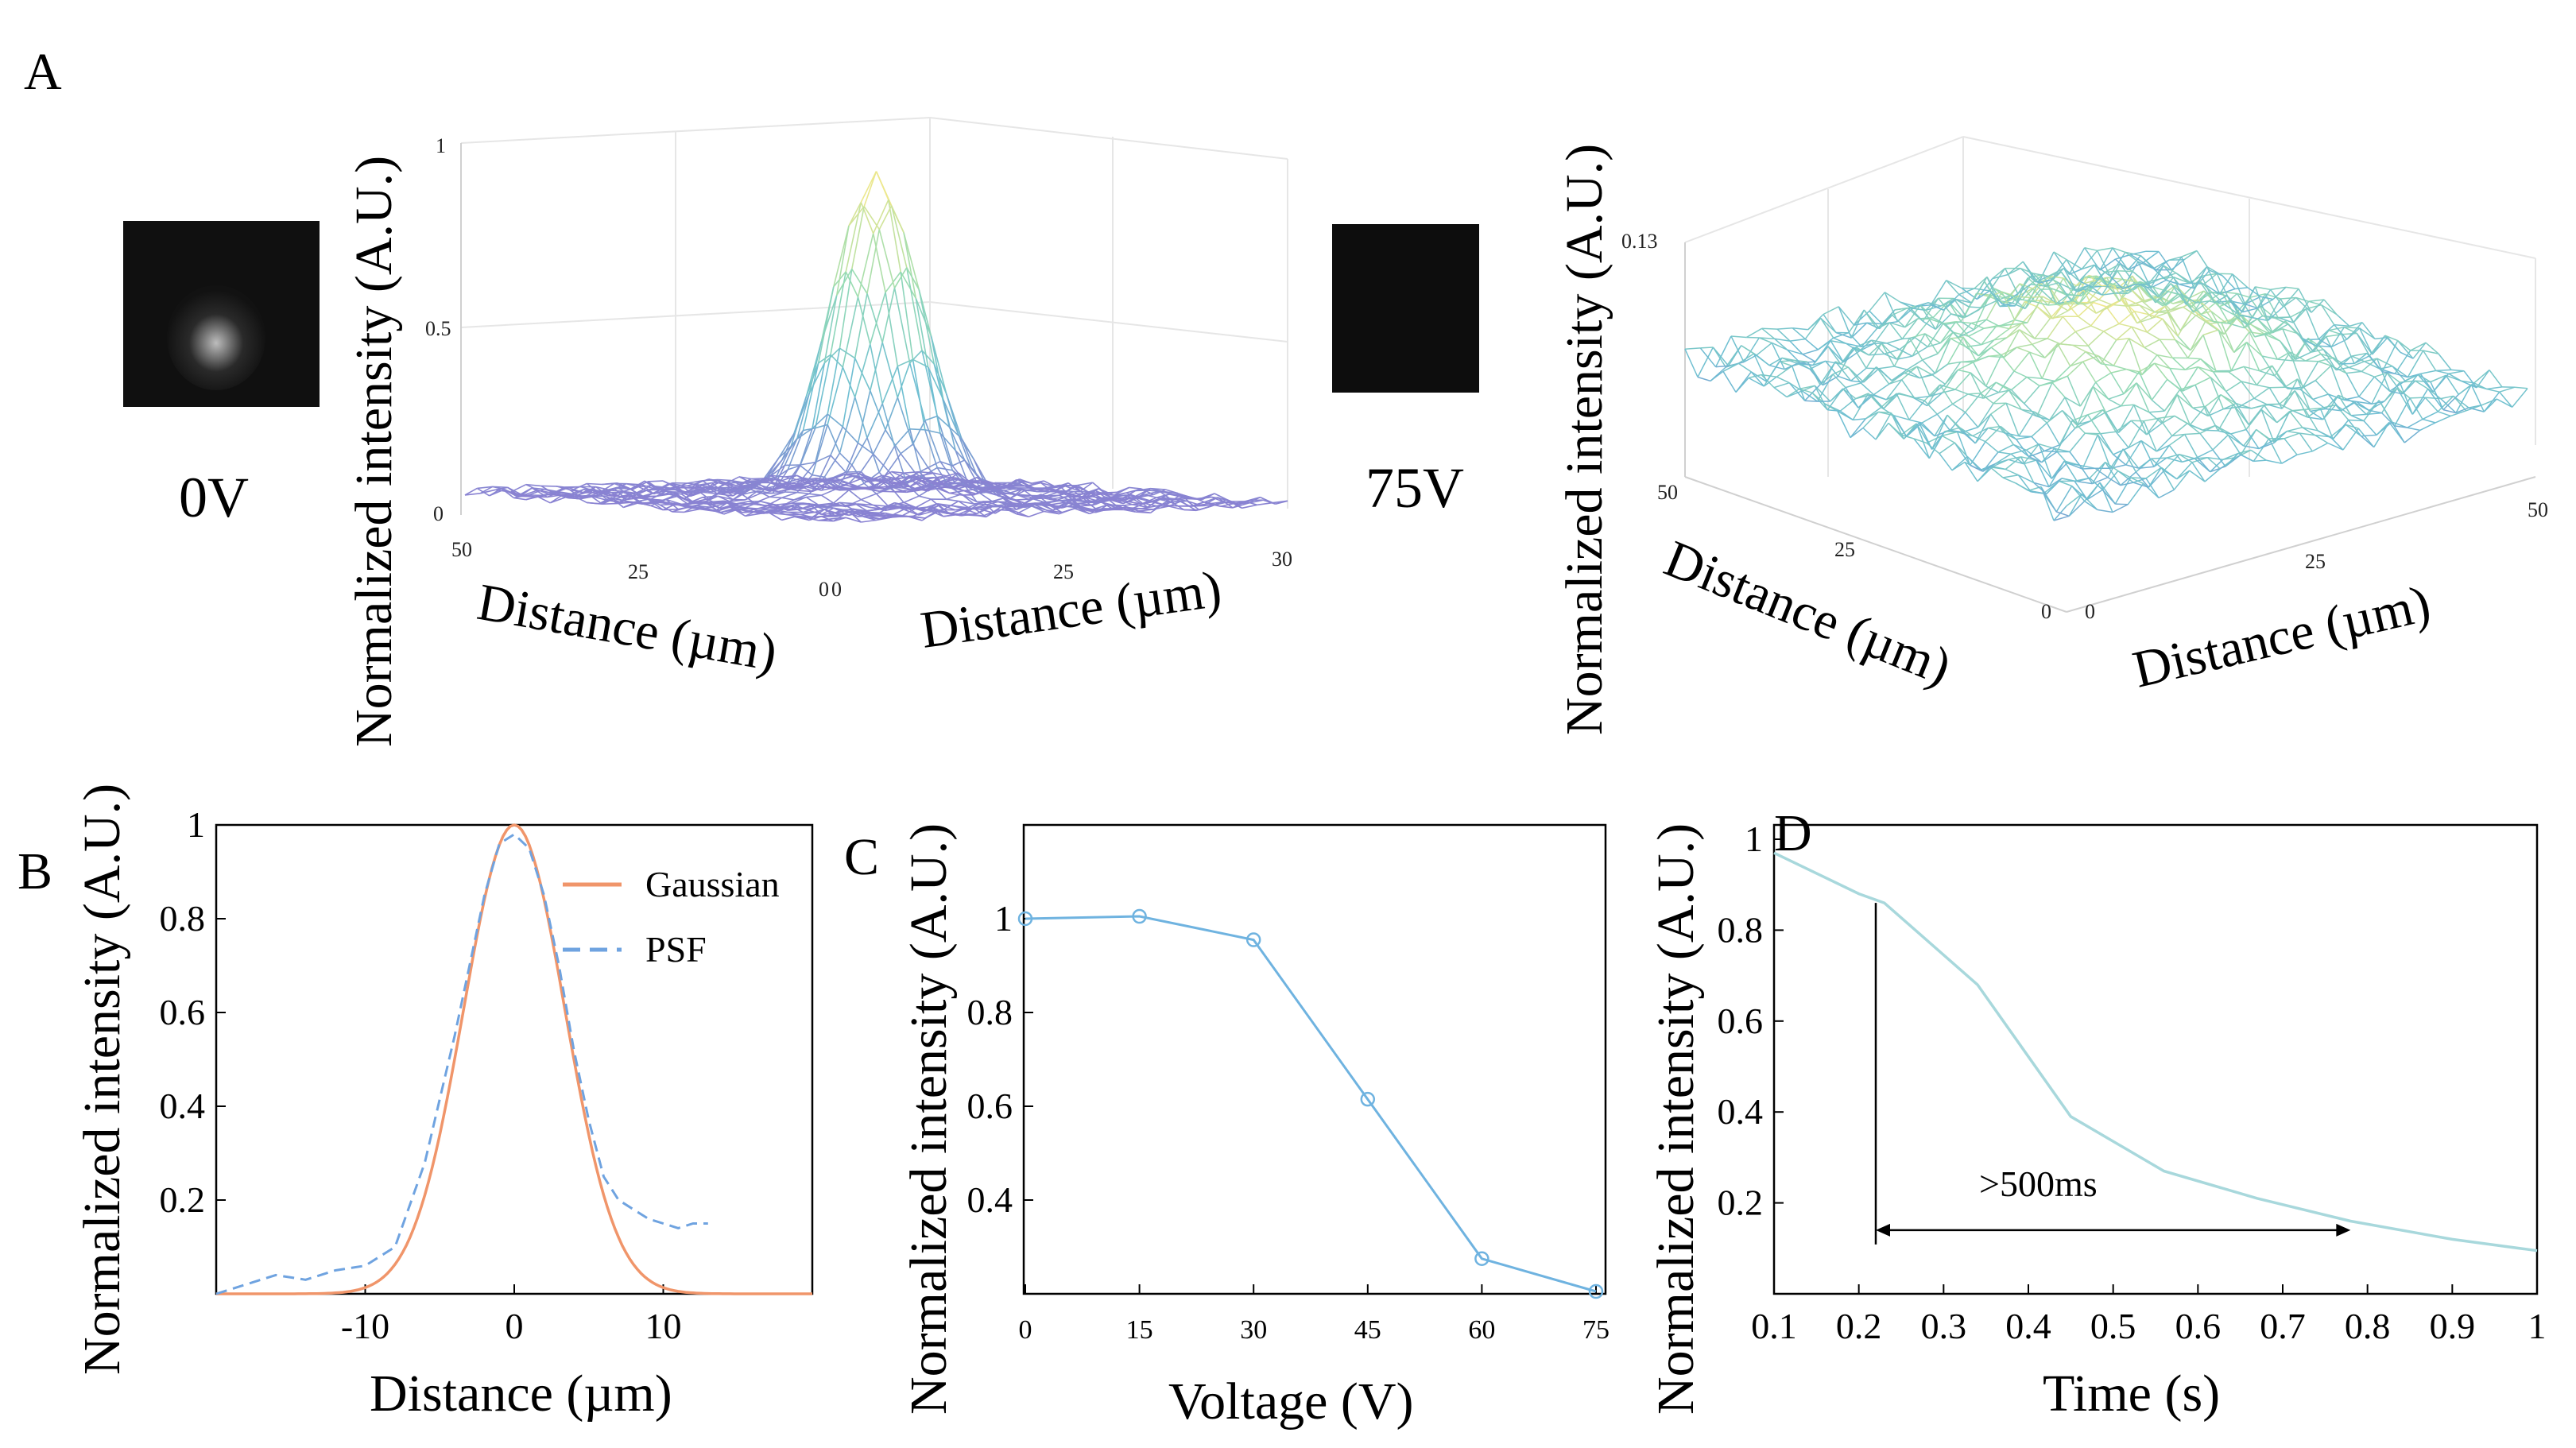 The image size is (2576, 1448). What do you see at coordinates (1741, 1111) in the screenshot?
I see `chart-d-ytick-1: 0.4` at bounding box center [1741, 1111].